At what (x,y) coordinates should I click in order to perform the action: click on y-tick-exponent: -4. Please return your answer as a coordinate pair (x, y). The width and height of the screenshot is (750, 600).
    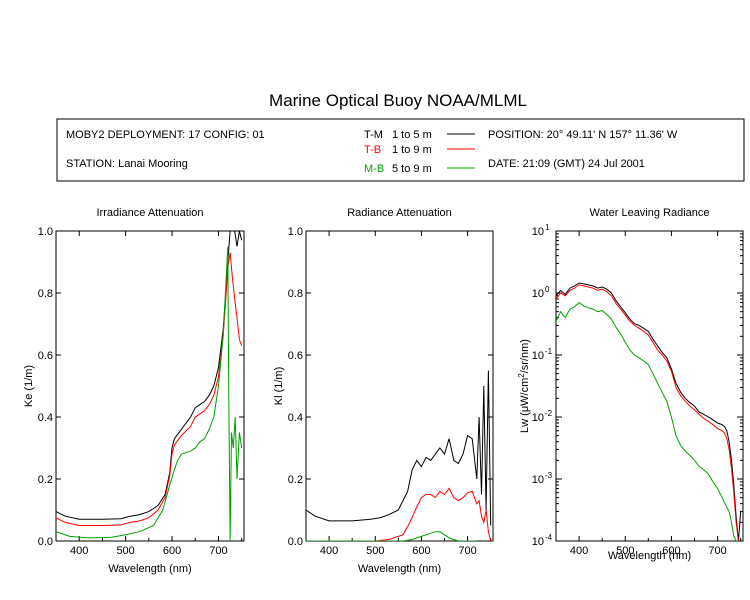
    Looking at the image, I should click on (549, 537).